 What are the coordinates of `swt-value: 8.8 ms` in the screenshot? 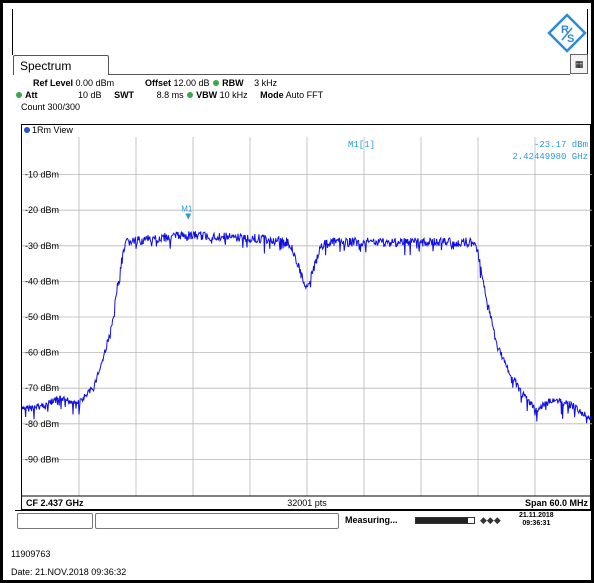 It's located at (170, 95).